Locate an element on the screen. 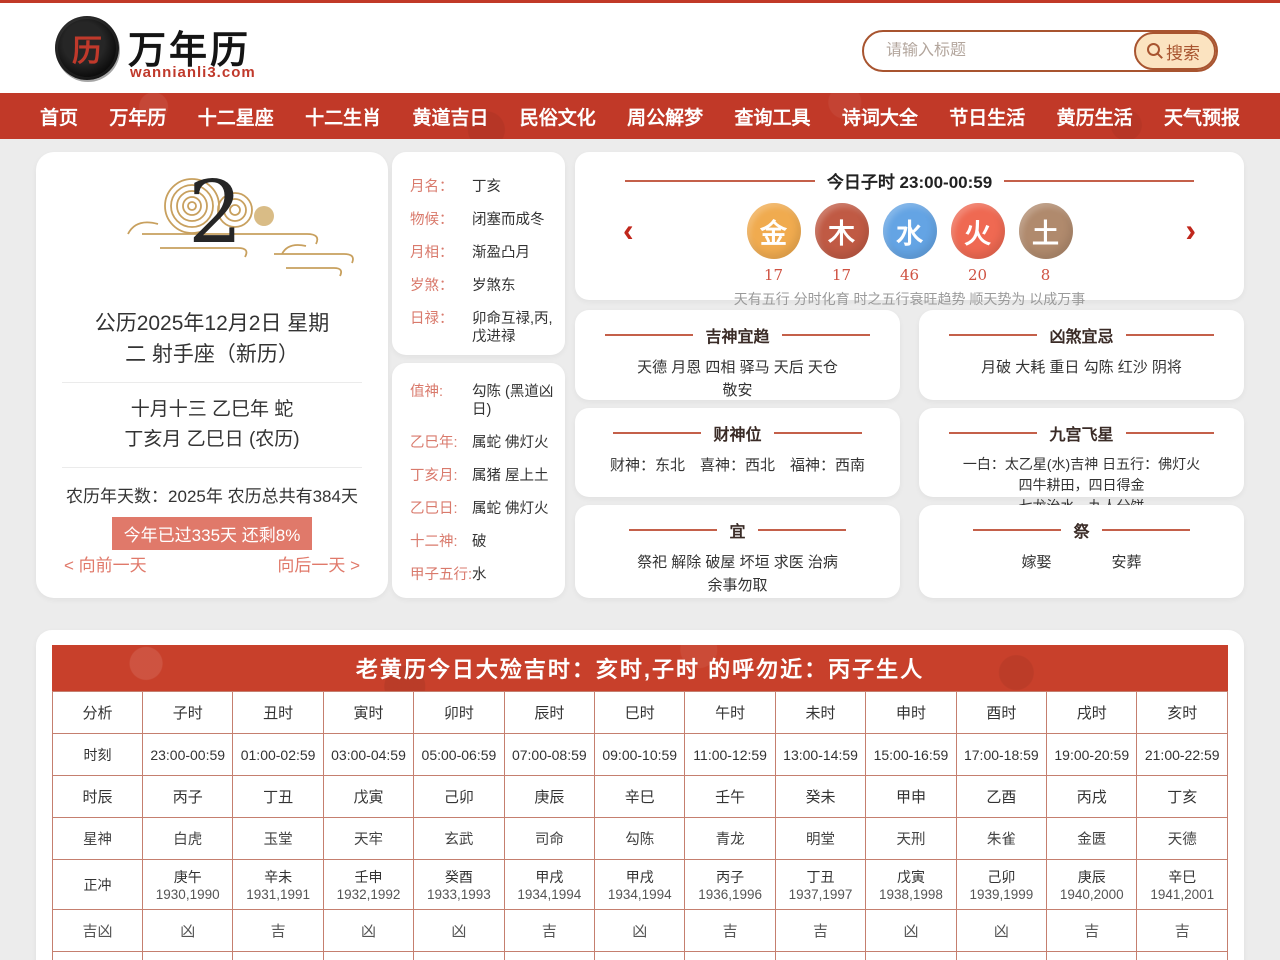 The width and height of the screenshot is (1280, 960). card-content-line: 嫁娶 安葬 is located at coordinates (1081, 562).